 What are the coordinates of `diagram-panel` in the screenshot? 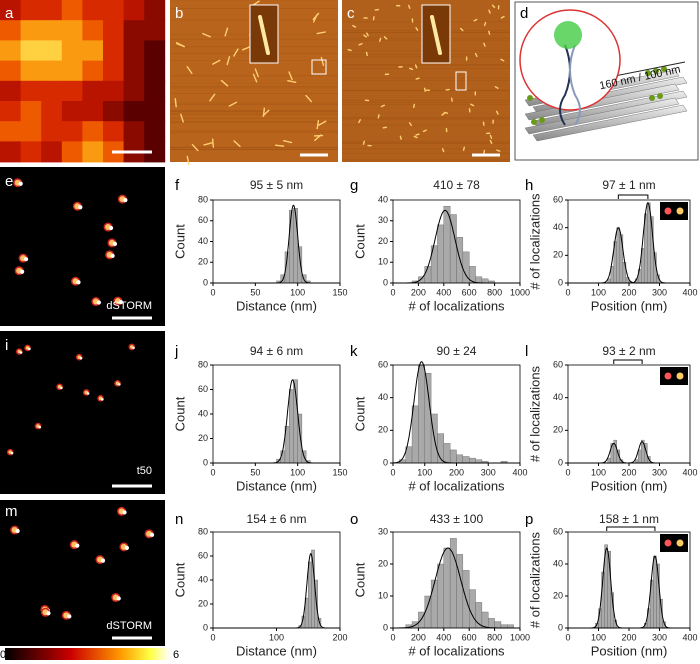 It's located at (606, 81).